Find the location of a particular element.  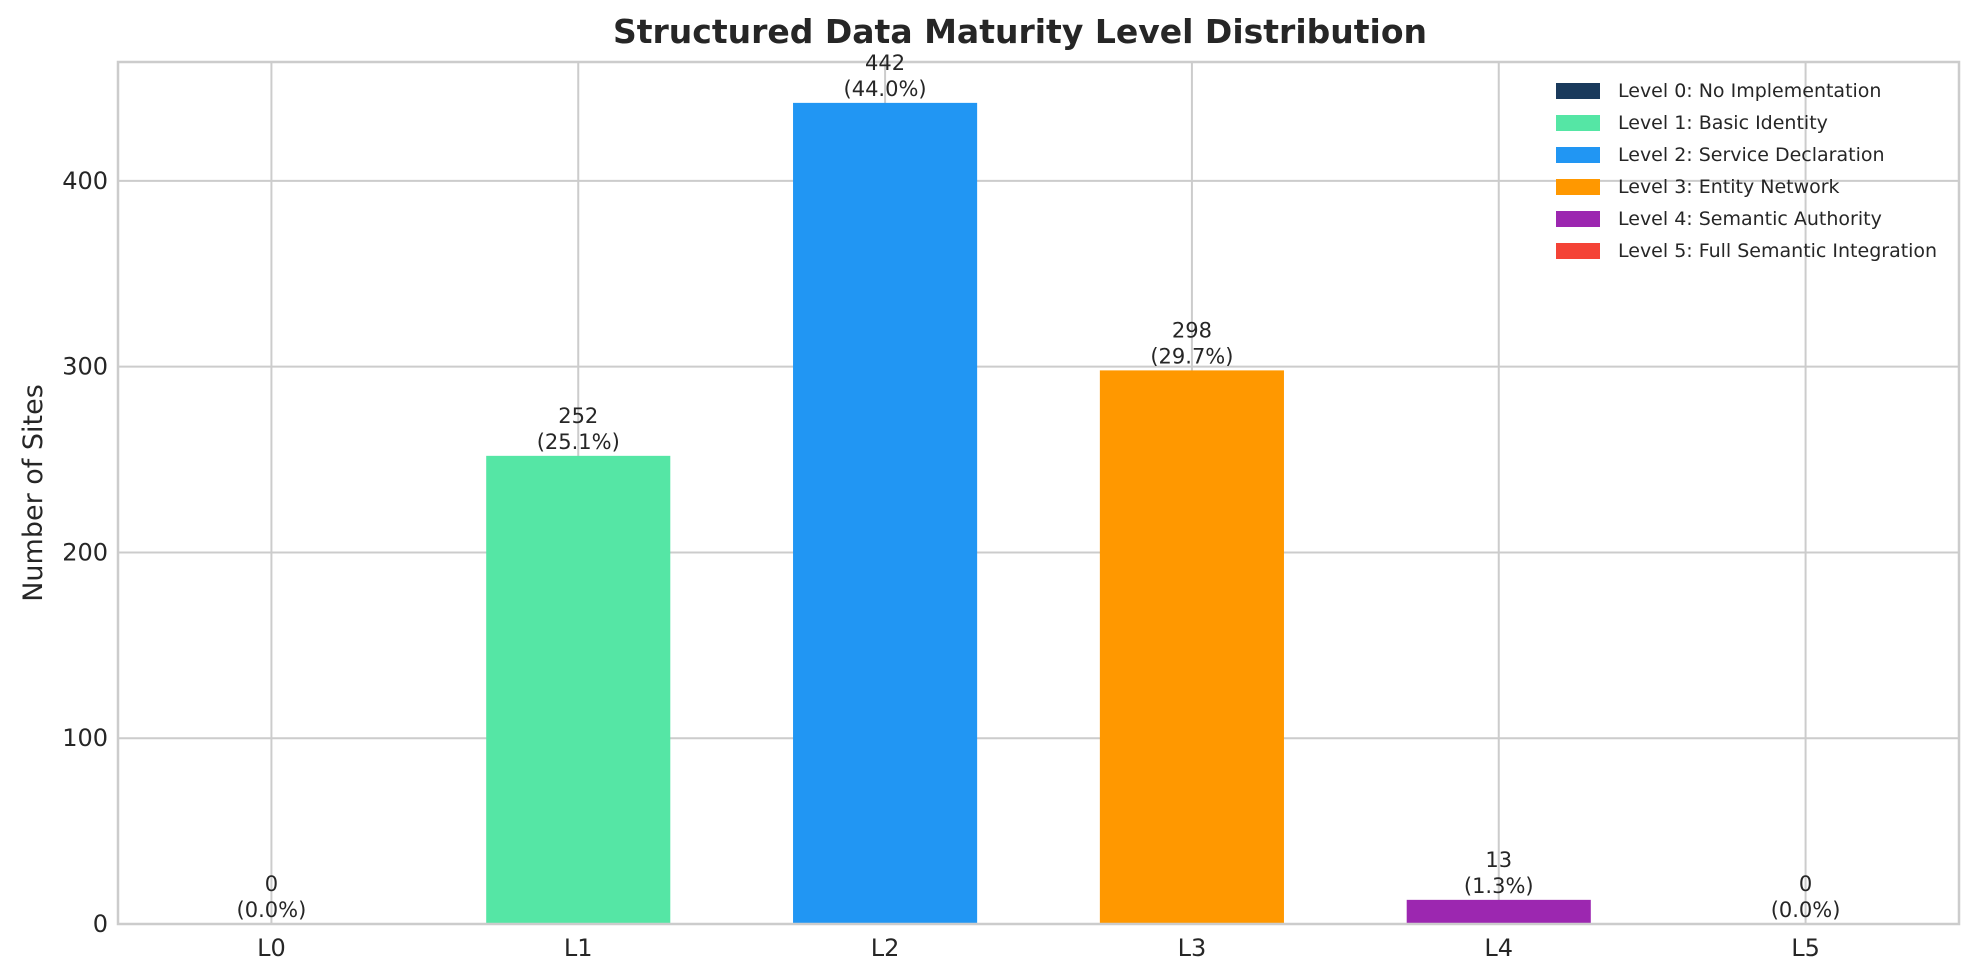

x-tick-label: L4 is located at coordinates (1498, 948).